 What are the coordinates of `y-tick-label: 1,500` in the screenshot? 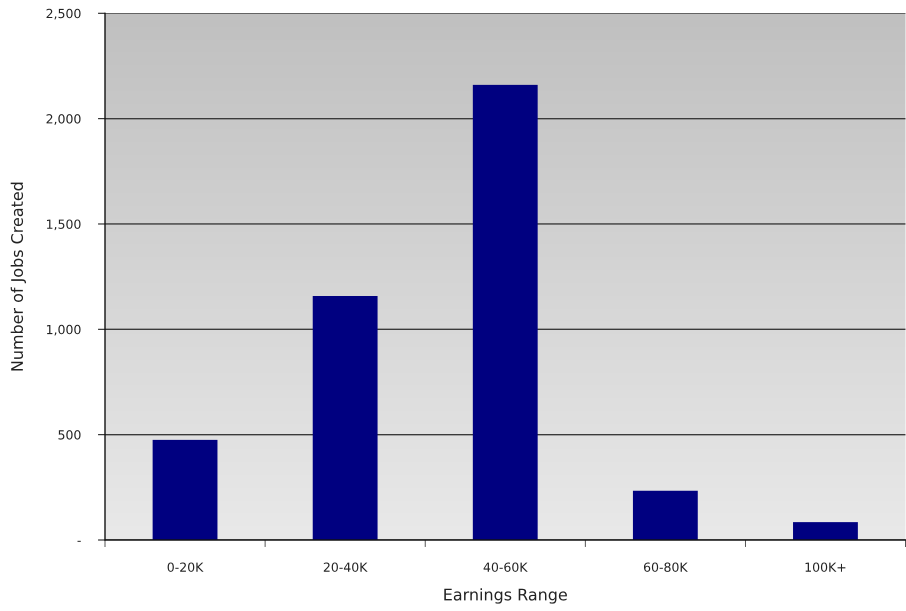 It's located at (63, 224).